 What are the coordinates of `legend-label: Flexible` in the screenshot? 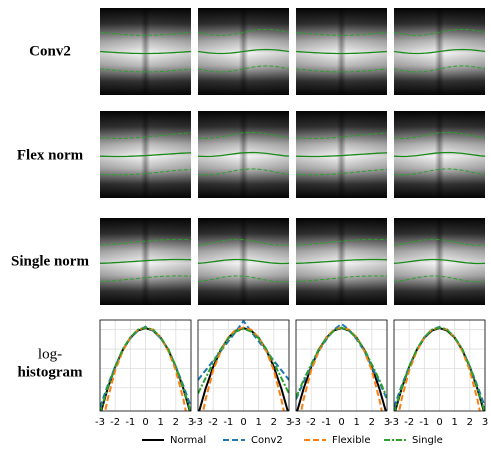 It's located at (351, 440).